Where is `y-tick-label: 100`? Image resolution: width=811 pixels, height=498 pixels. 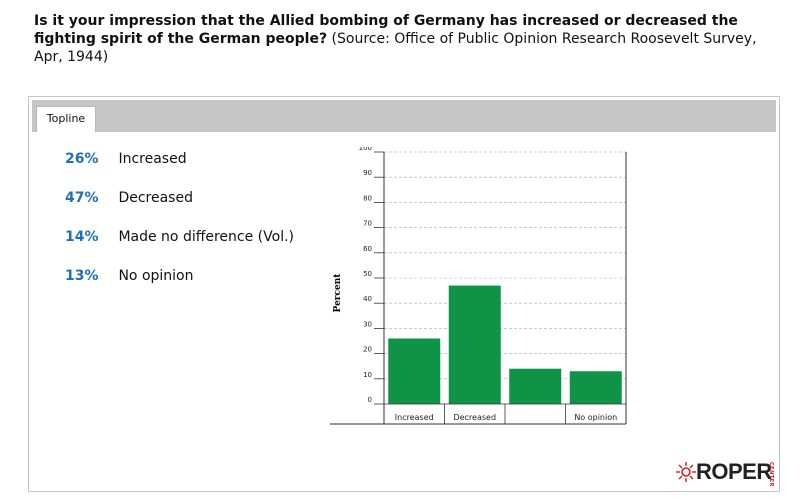 y-tick-label: 100 is located at coordinates (365, 149).